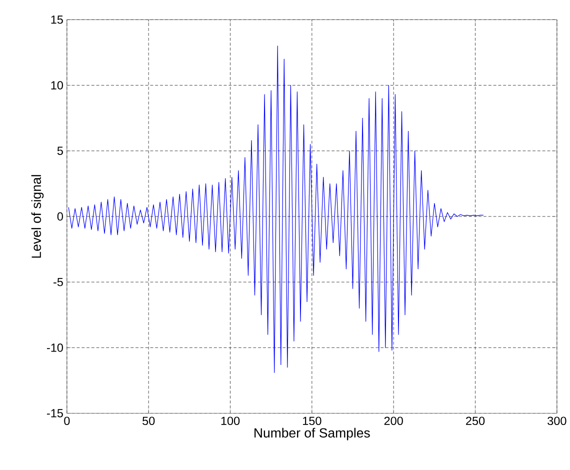 The height and width of the screenshot is (470, 570). Describe the element at coordinates (37, 216) in the screenshot. I see `y-axis-title: Level of signal` at that location.